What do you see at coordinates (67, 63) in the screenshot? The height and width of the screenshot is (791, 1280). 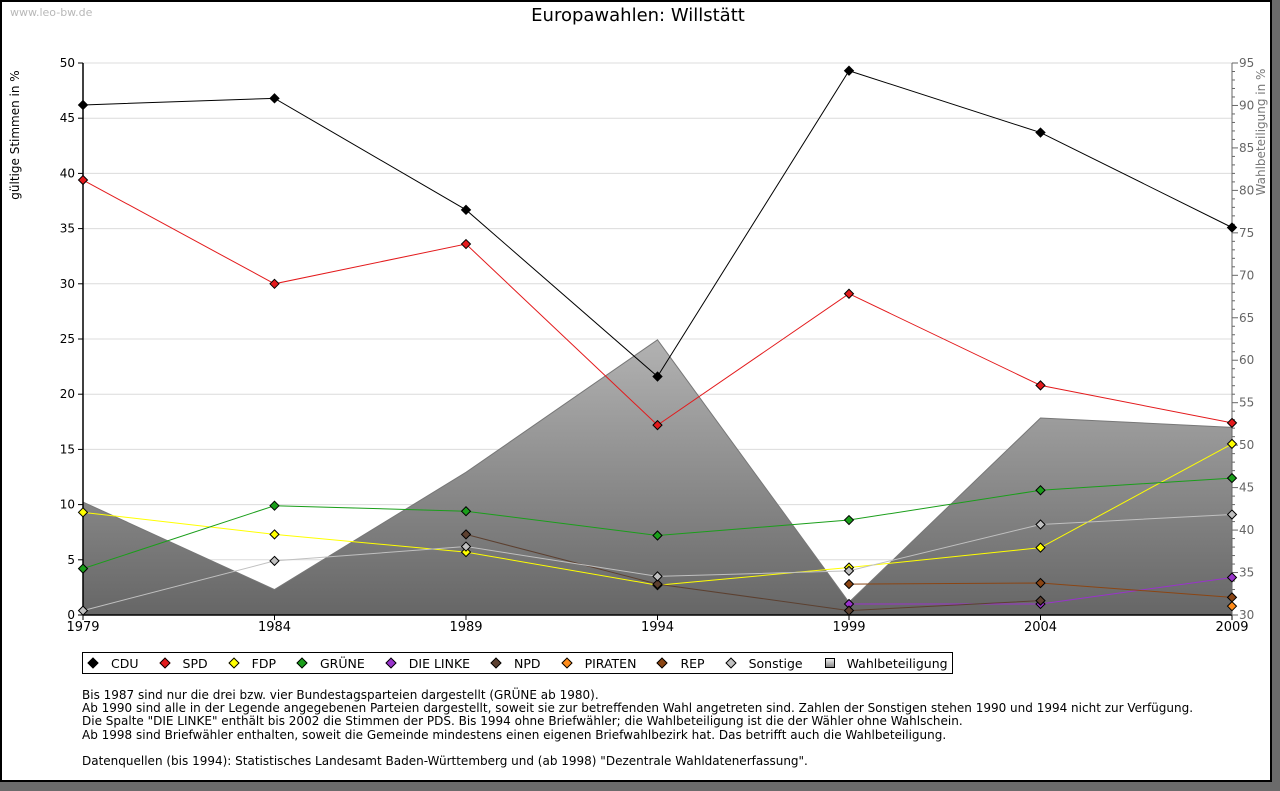 I see `y-tick-label: 50` at bounding box center [67, 63].